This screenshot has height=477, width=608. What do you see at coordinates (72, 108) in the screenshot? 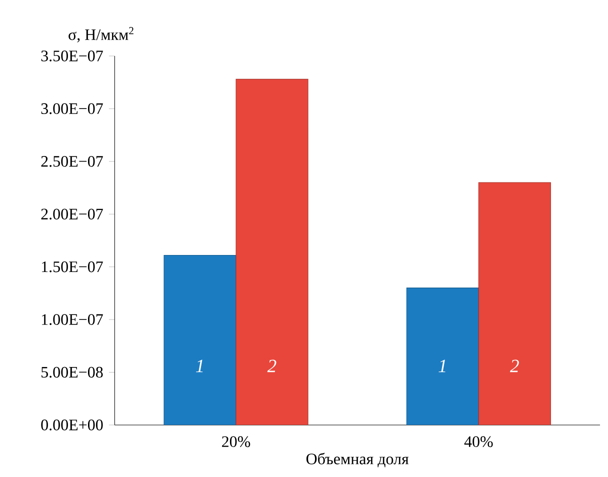
I see `y-tick-label: 3.00E−07` at bounding box center [72, 108].